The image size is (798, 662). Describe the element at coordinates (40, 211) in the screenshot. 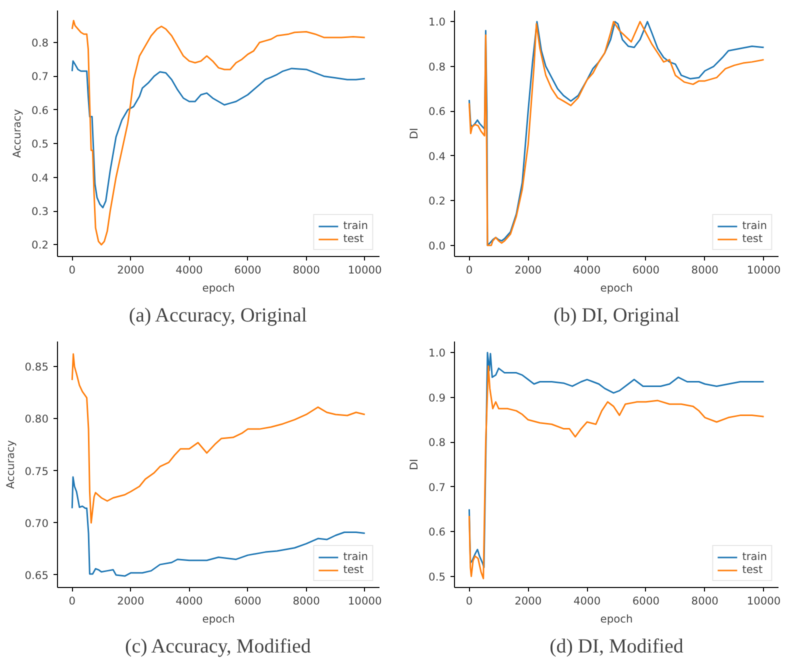

I see `y-tick-label: 0.3` at that location.